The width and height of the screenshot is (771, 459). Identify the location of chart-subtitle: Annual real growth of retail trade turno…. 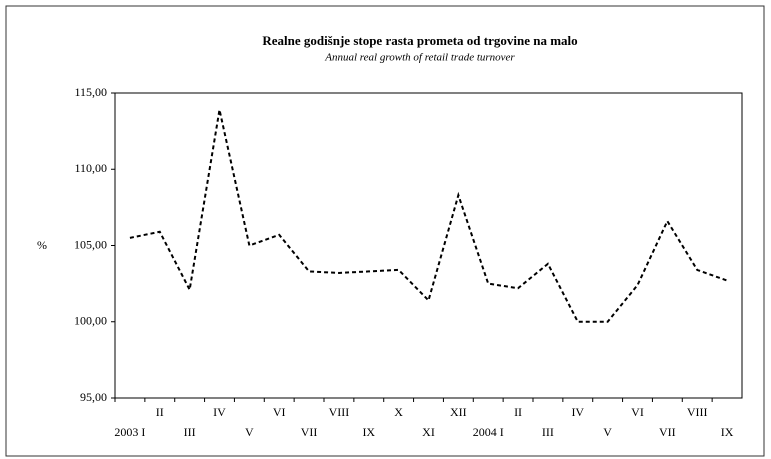
(419, 58).